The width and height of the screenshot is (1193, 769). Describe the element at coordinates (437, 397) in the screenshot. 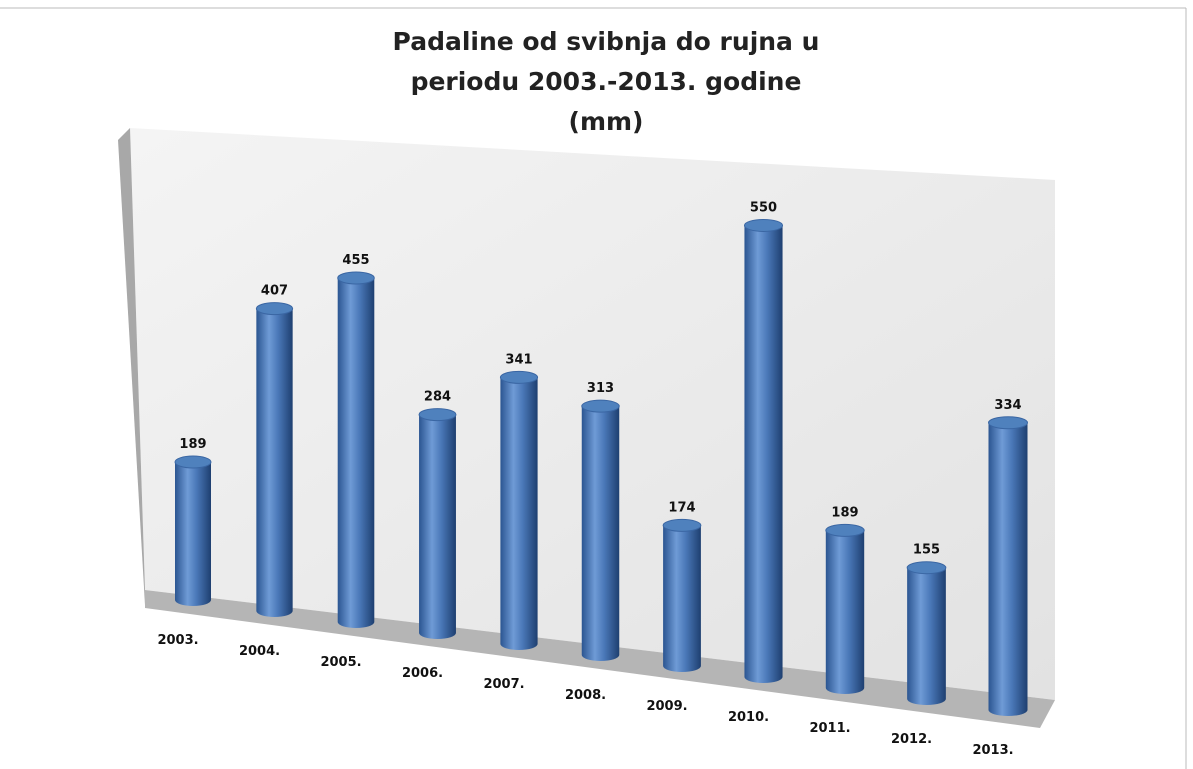

I see `value-label: 284` at that location.